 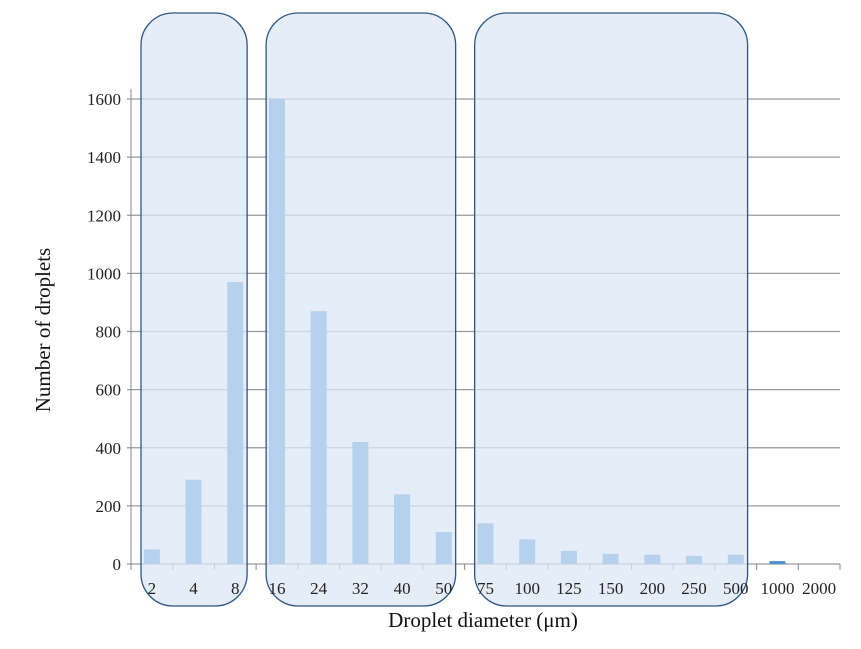 I want to click on x-tick-label: 500, so click(x=736, y=588).